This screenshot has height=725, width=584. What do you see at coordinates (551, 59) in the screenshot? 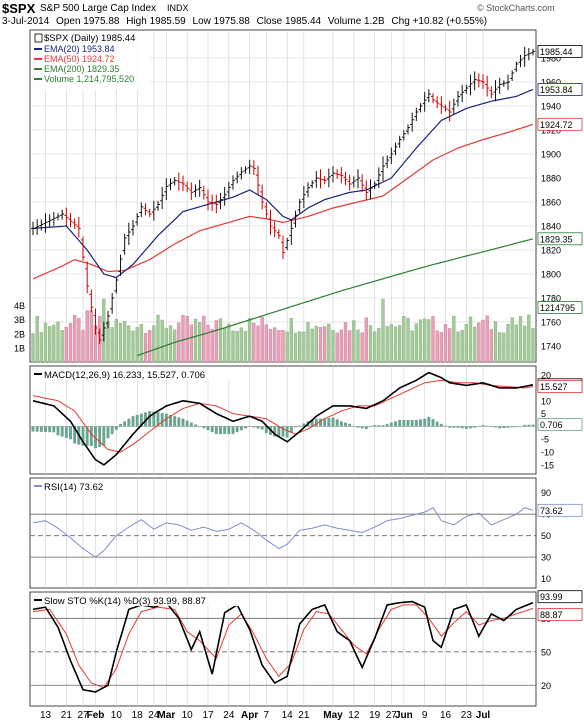
I see `y-tick-label: 1980` at bounding box center [551, 59].